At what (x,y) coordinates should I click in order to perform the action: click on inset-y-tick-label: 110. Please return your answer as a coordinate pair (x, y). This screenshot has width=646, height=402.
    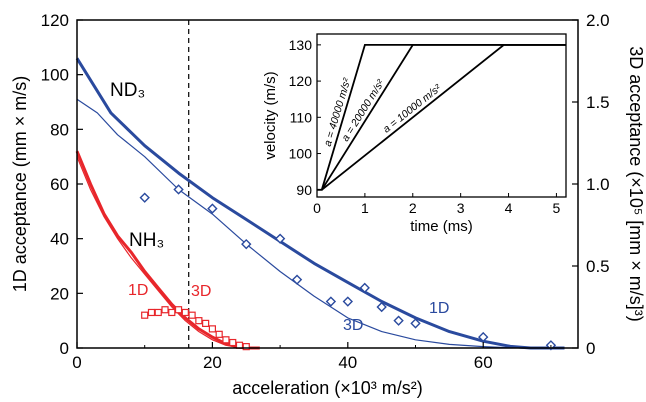
    Looking at the image, I should click on (301, 117).